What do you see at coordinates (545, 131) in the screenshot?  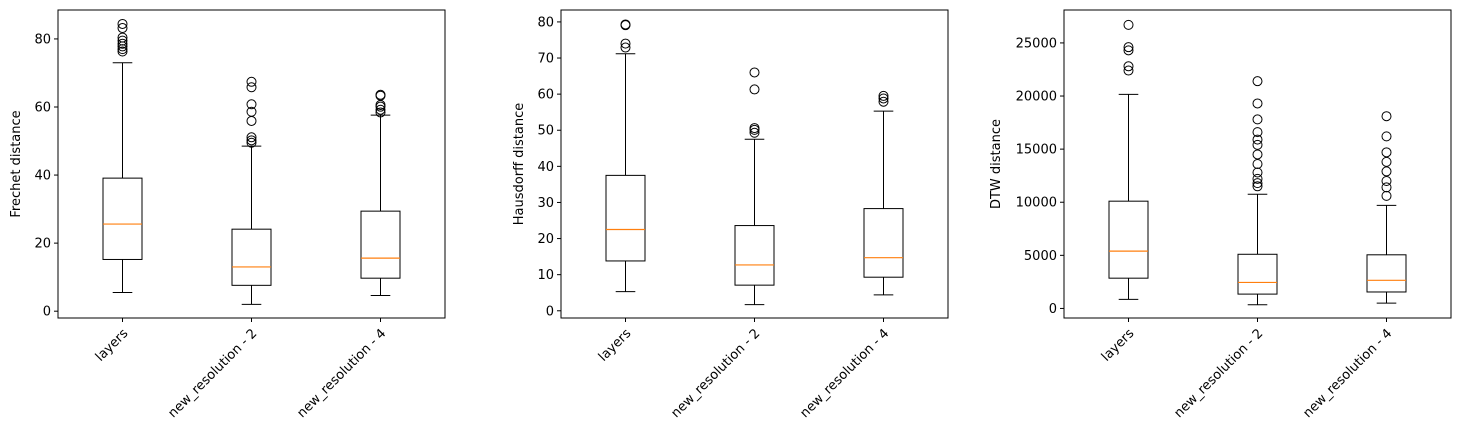 I see `y-tick-label: 50` at bounding box center [545, 131].